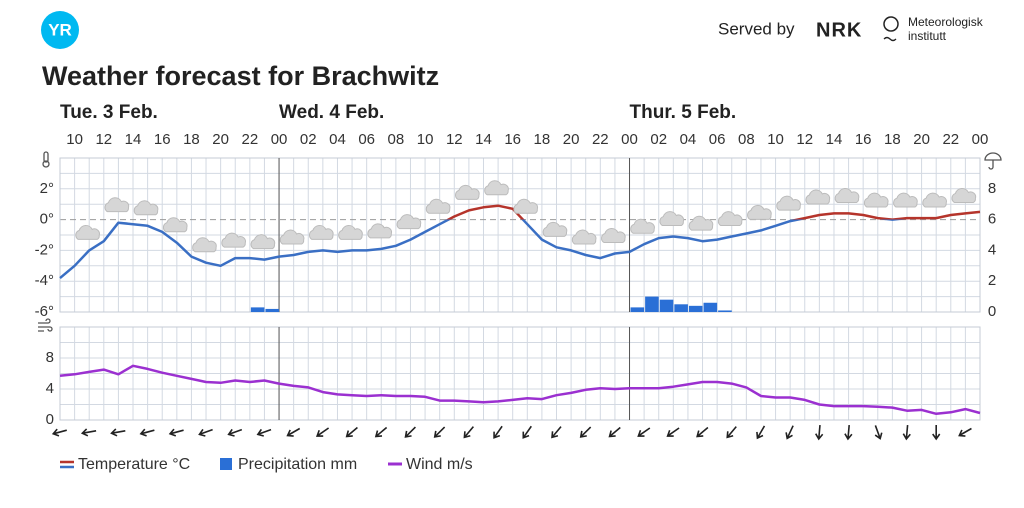 The width and height of the screenshot is (1024, 508). What do you see at coordinates (688, 139) in the screenshot?
I see `x-tick-label: 04` at bounding box center [688, 139].